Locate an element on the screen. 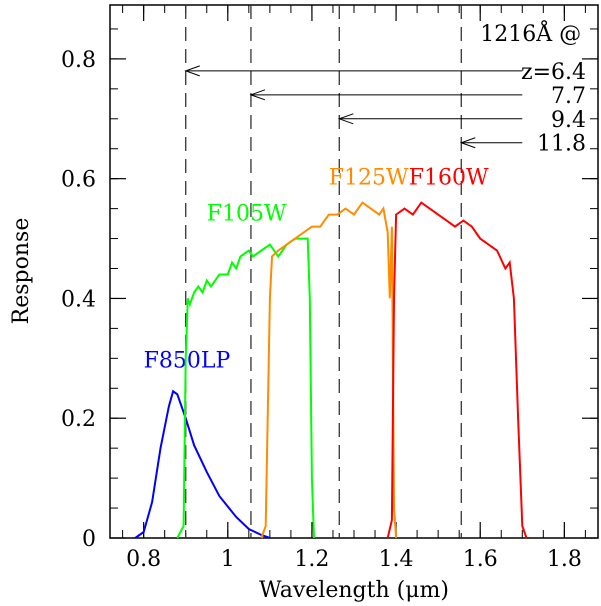  arrow-label: 9.4 is located at coordinates (568, 120).